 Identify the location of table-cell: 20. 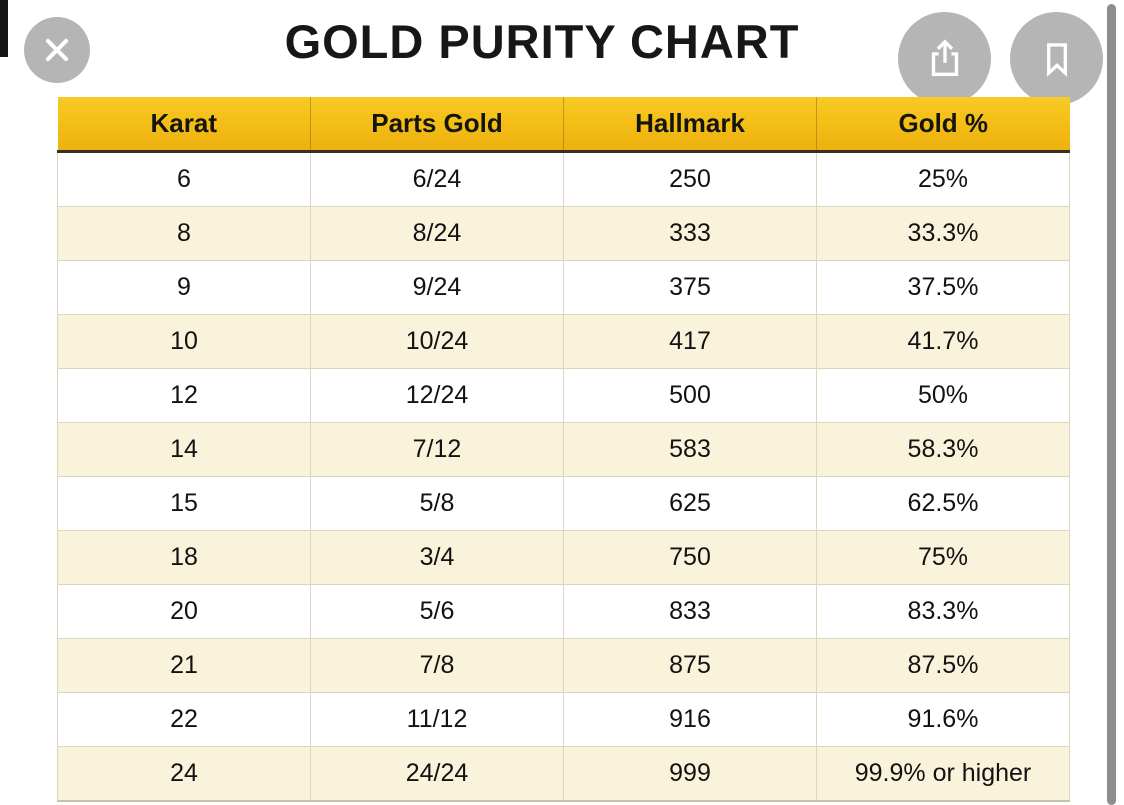
(184, 611).